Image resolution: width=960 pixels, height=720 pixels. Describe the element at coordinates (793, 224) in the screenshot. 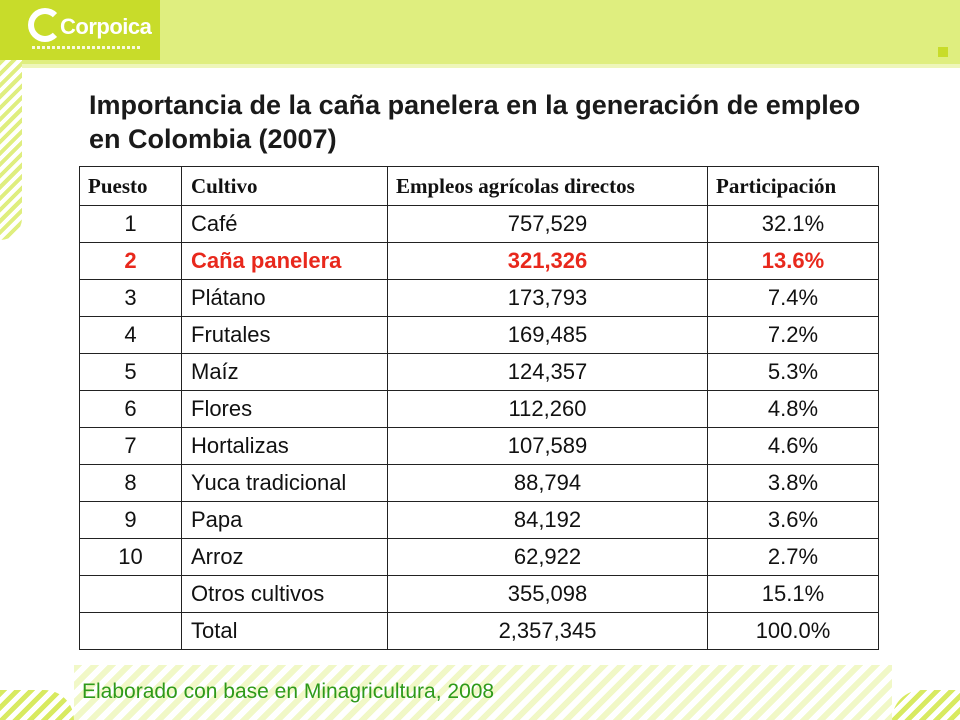

I see `cell-share: 32.1%` at that location.